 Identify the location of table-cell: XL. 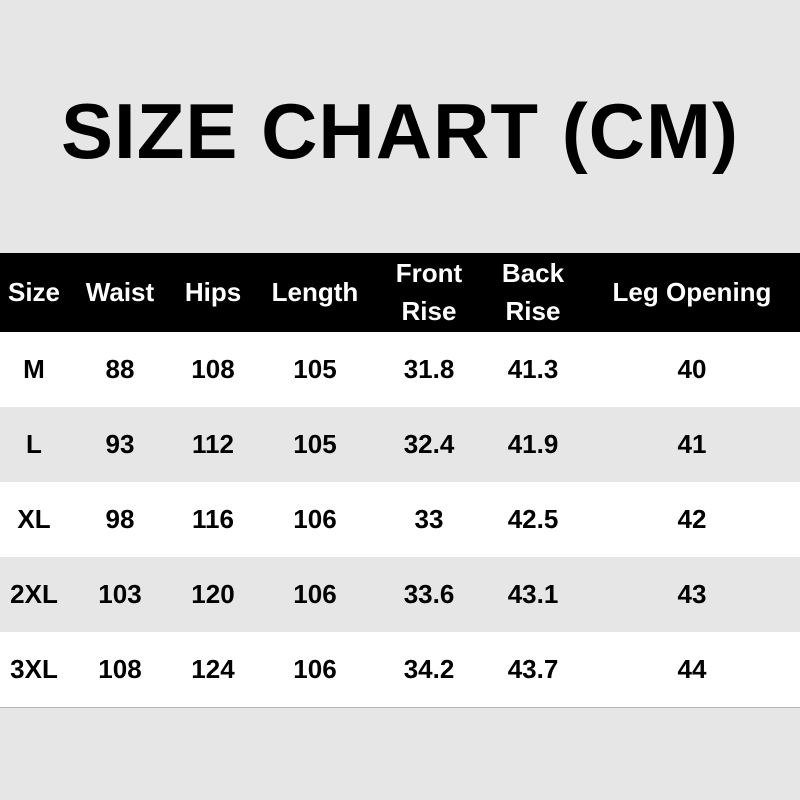
(34, 519).